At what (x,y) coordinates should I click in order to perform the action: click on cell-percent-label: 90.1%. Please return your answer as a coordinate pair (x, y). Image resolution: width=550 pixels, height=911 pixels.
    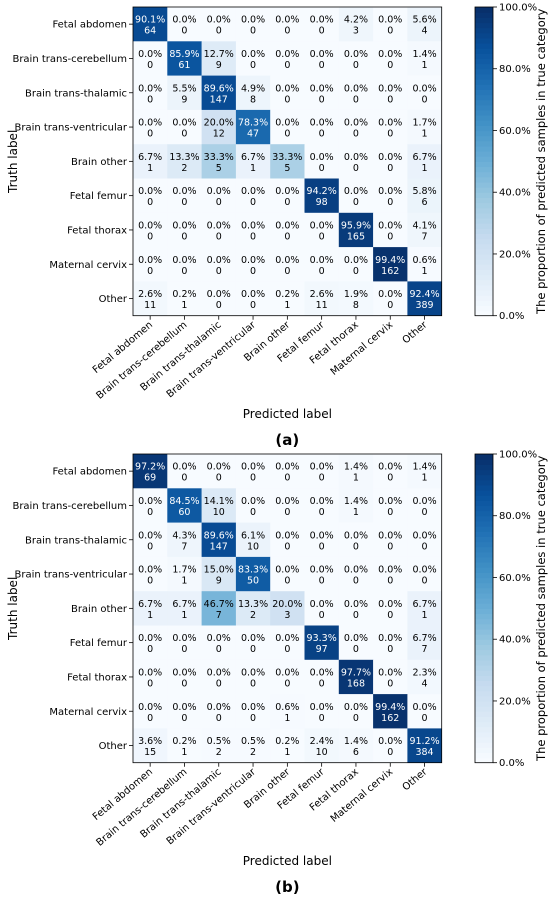
    Looking at the image, I should click on (150, 20).